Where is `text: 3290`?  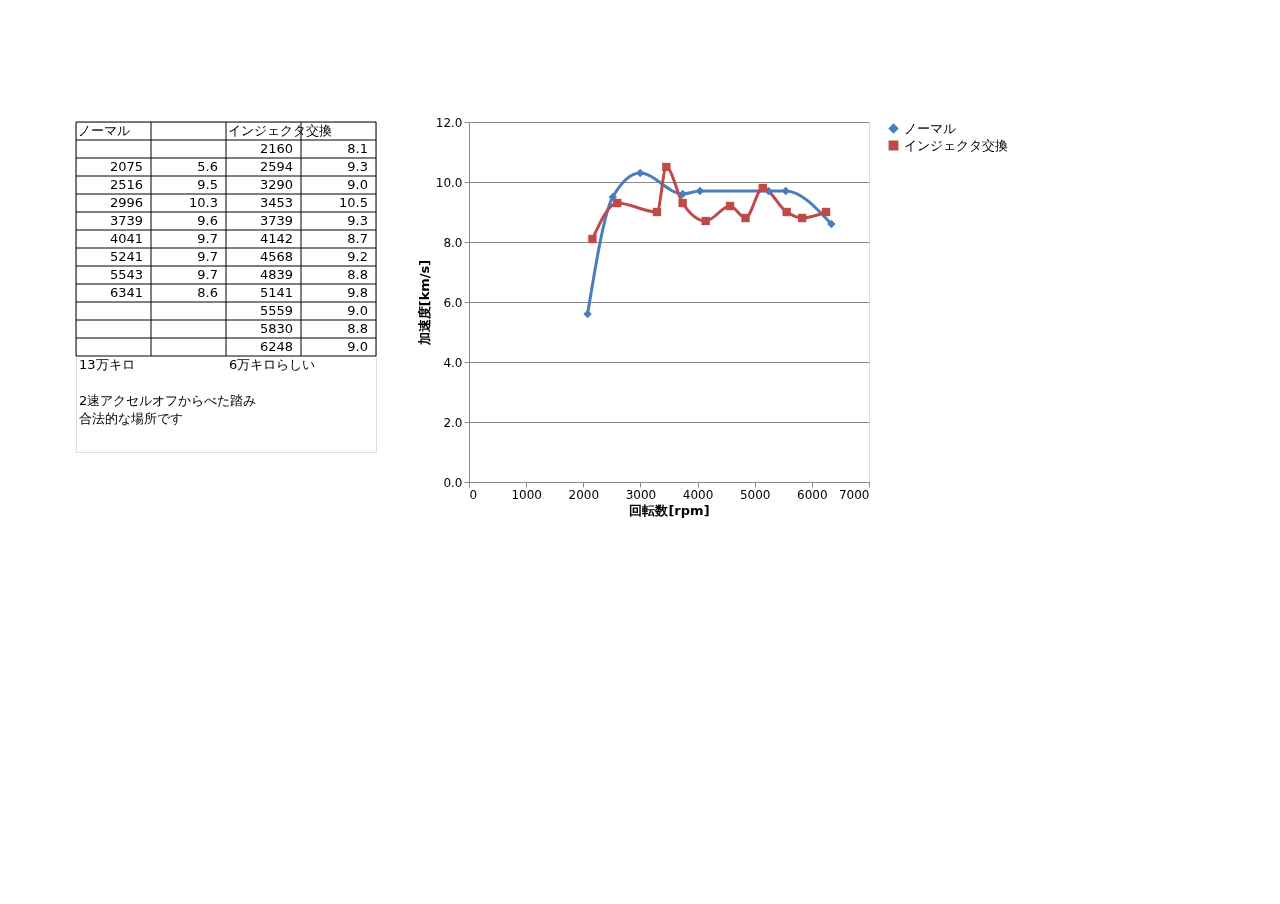 text: 3290 is located at coordinates (276, 184).